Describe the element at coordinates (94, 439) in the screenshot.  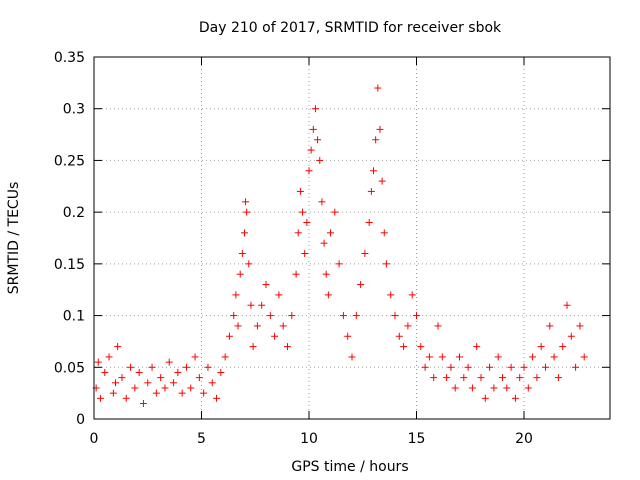
I see `x-tick-label: 0` at that location.